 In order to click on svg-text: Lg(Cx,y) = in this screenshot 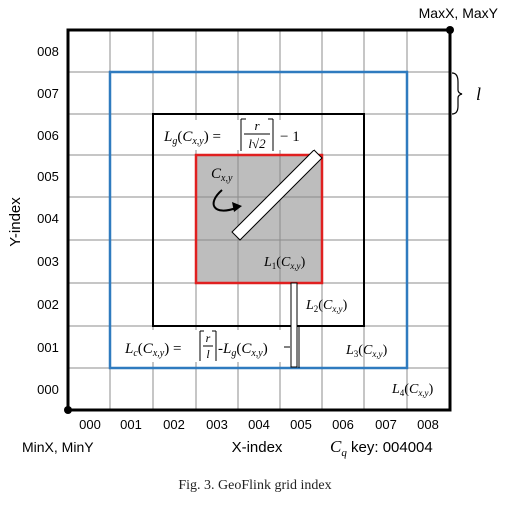, I will do `click(192, 138)`.